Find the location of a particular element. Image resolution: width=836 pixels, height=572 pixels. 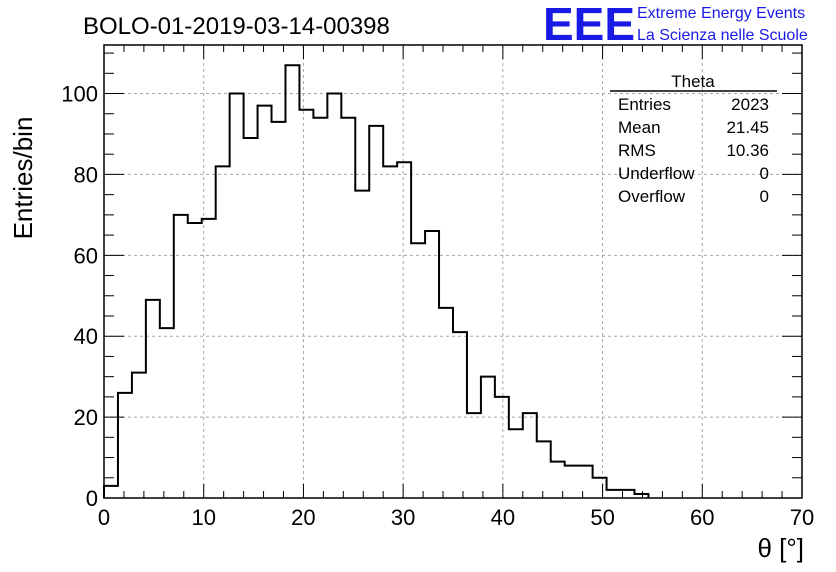

stats-value: 2023 is located at coordinates (750, 104).